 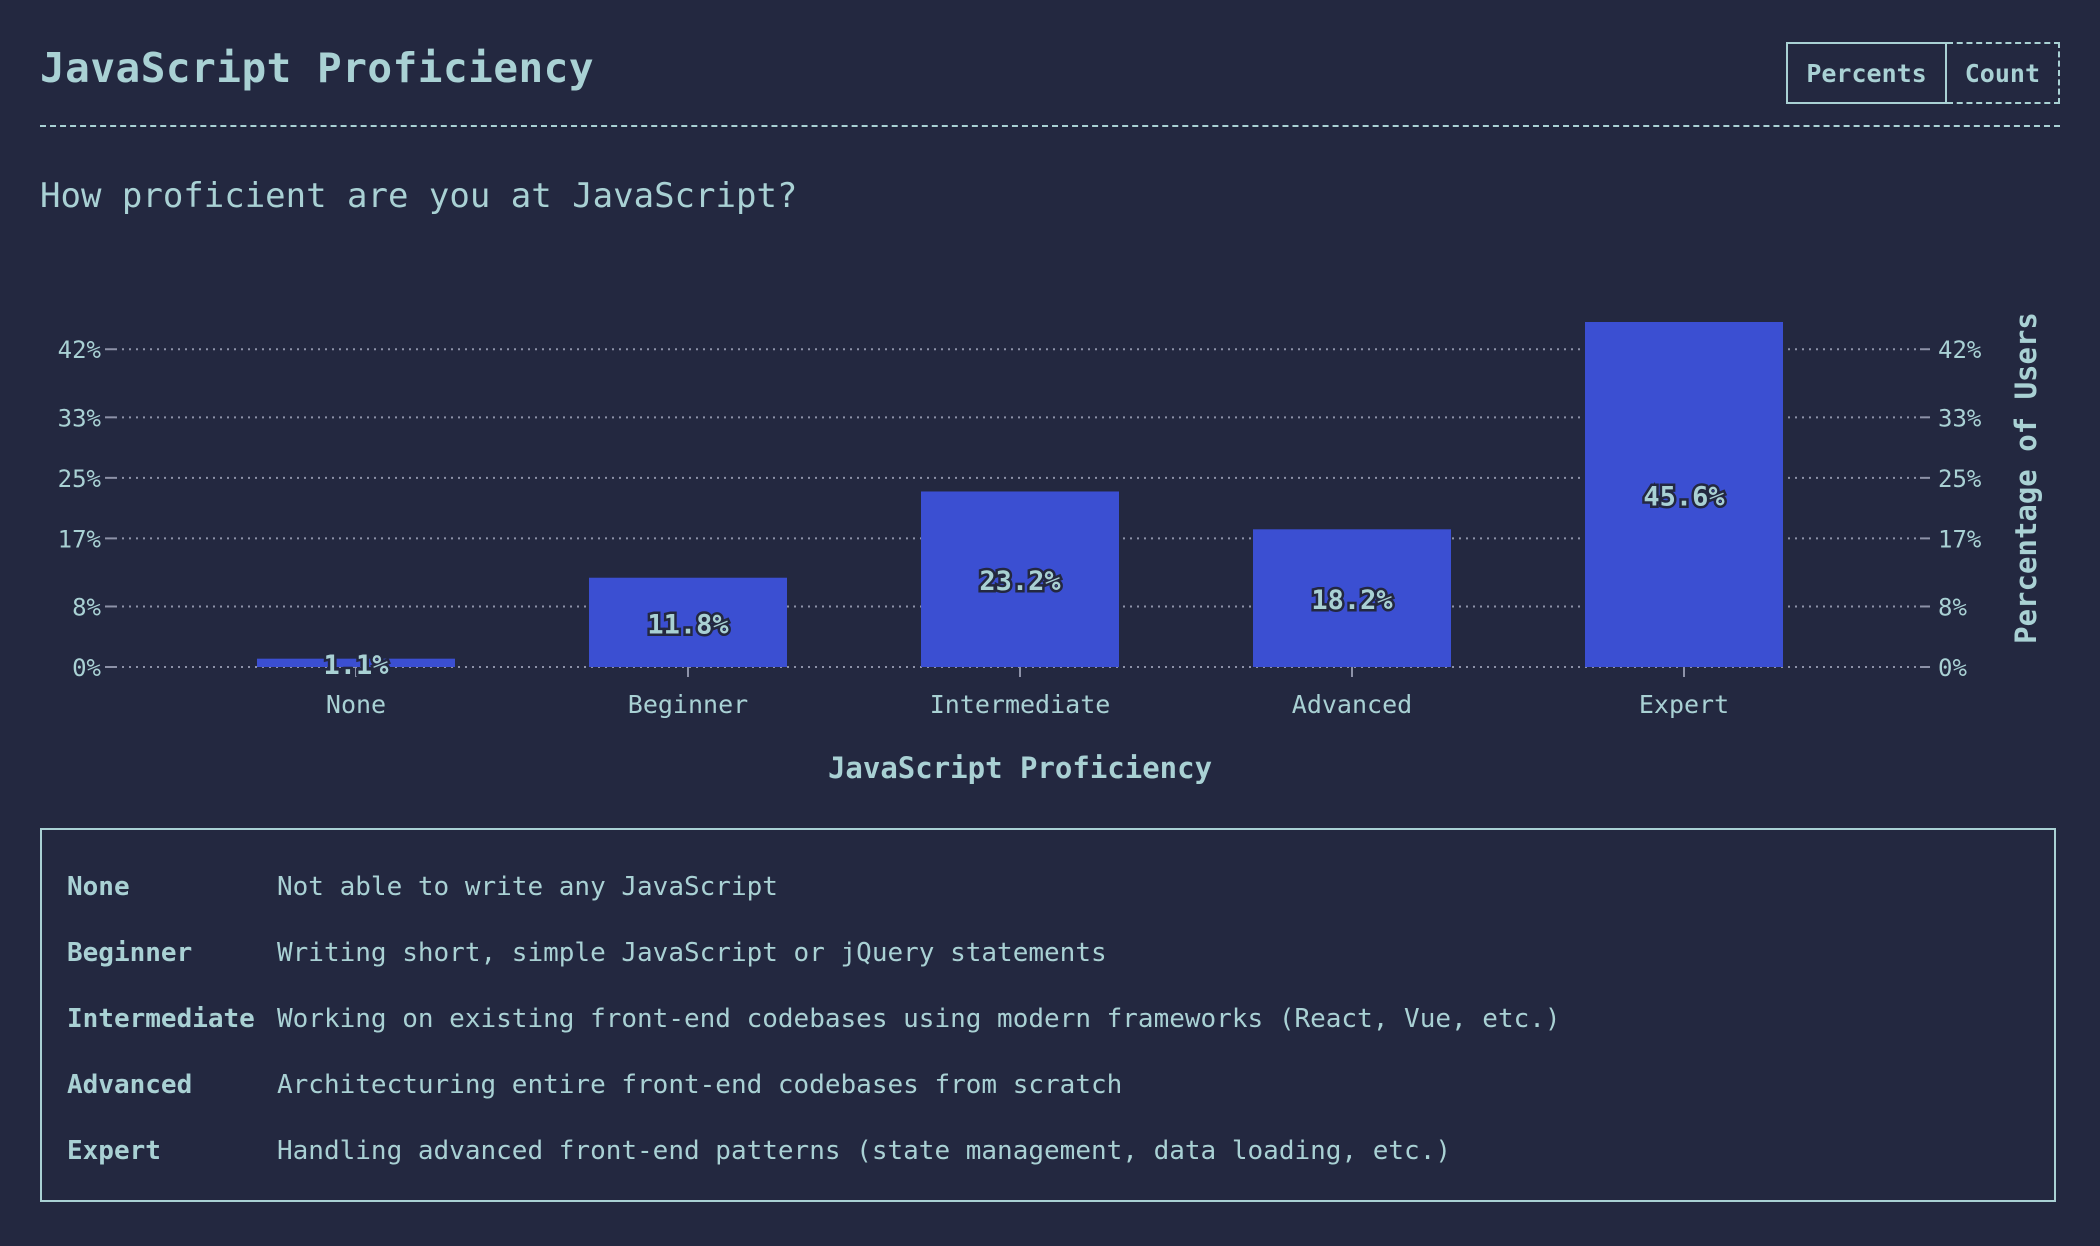 I want to click on x-tick-label: Intermediate, so click(x=1020, y=704).